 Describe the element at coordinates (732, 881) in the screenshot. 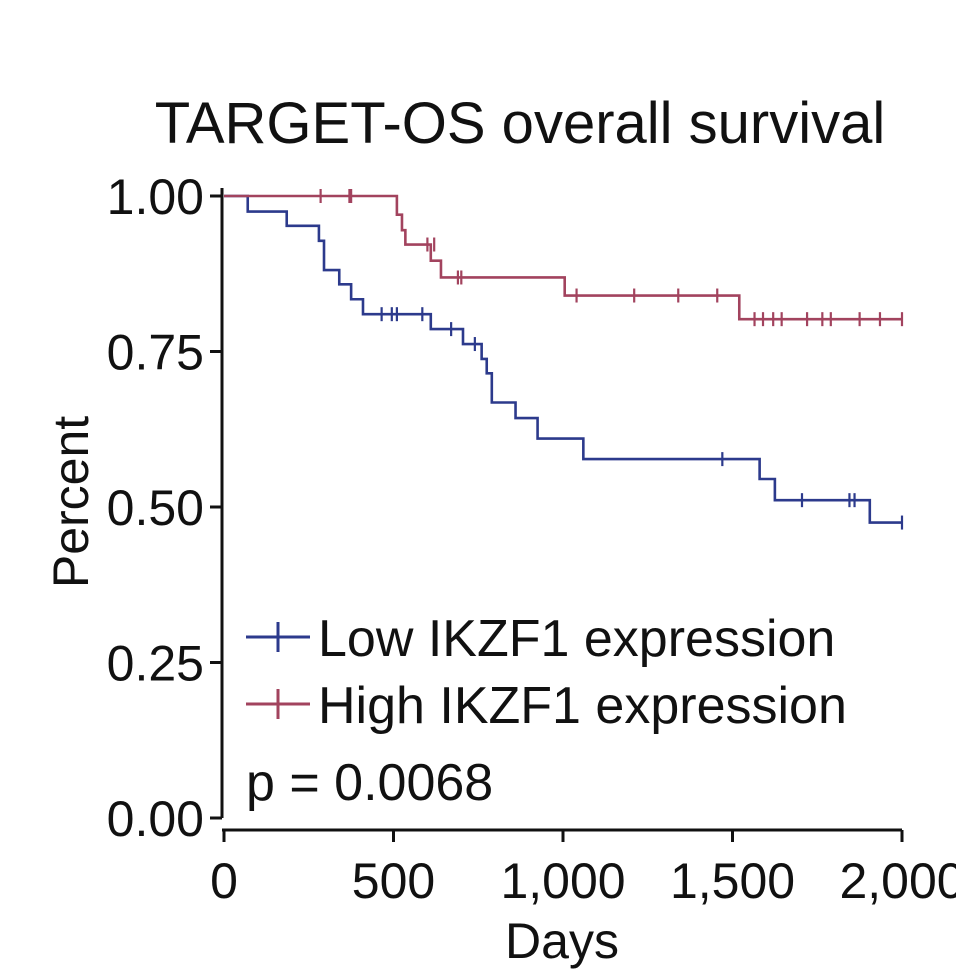

I see `x-tick-label: 1,500` at that location.